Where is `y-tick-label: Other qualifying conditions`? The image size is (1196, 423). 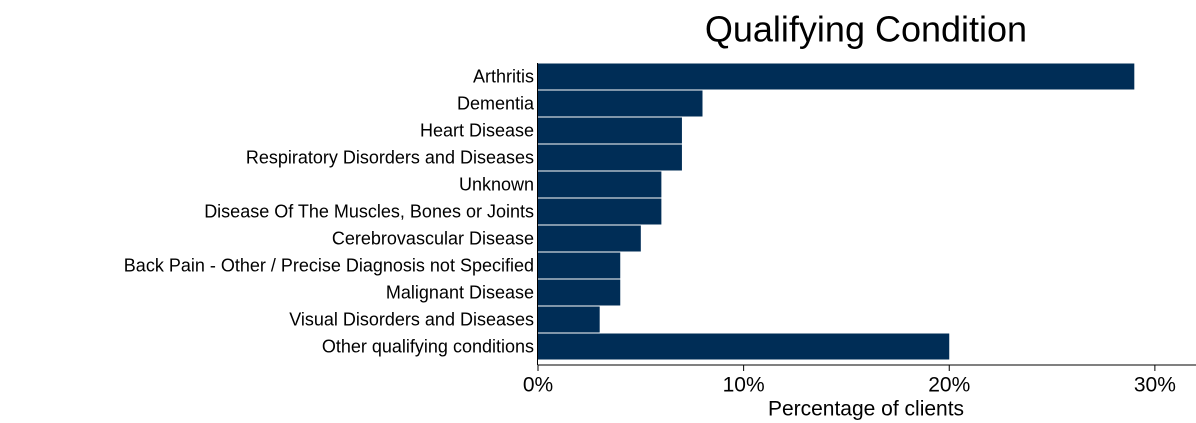
y-tick-label: Other qualifying conditions is located at coordinates (428, 346).